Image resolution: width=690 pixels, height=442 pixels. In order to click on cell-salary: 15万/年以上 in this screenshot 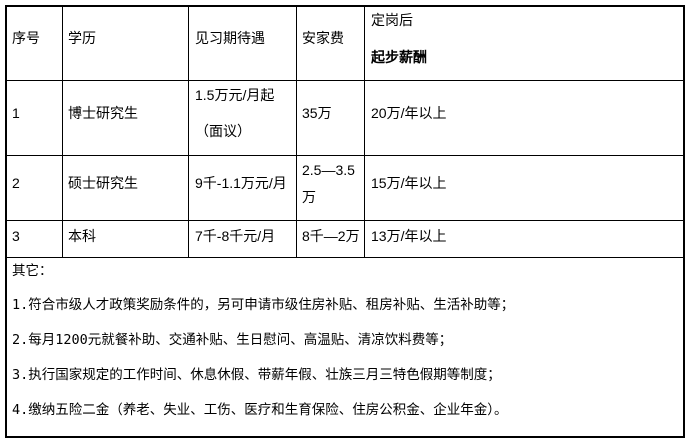, I will do `click(409, 183)`.